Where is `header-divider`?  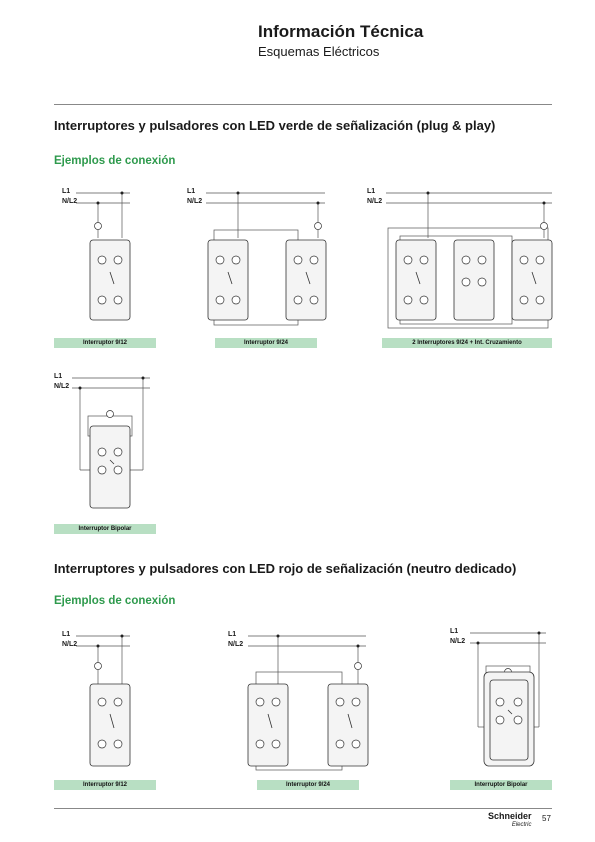
header-divider is located at coordinates (303, 104).